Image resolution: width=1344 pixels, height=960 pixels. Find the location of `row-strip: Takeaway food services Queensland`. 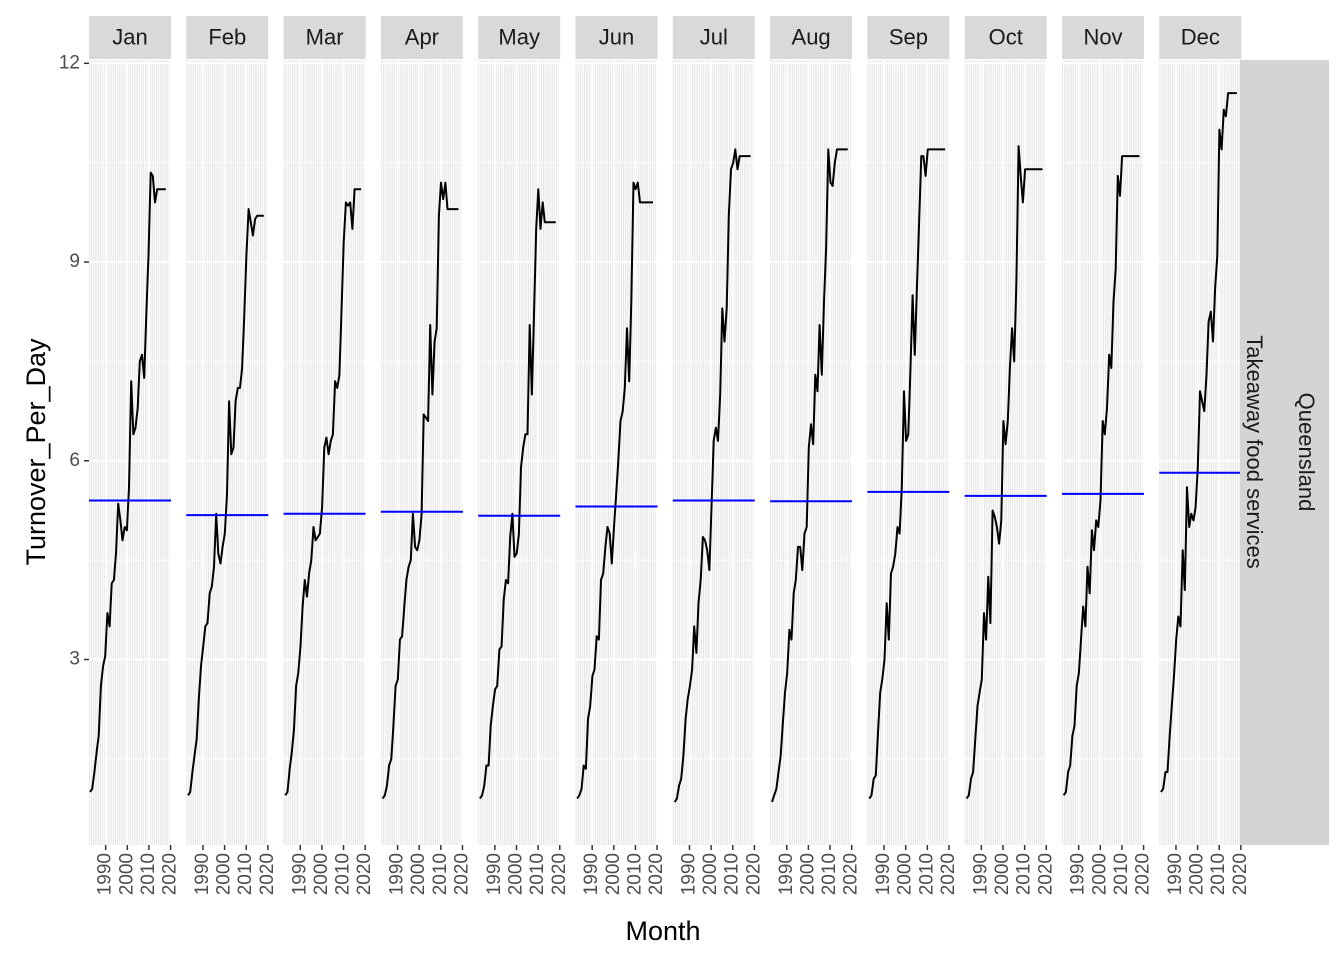

row-strip: Takeaway food services Queensland is located at coordinates (1284, 452).